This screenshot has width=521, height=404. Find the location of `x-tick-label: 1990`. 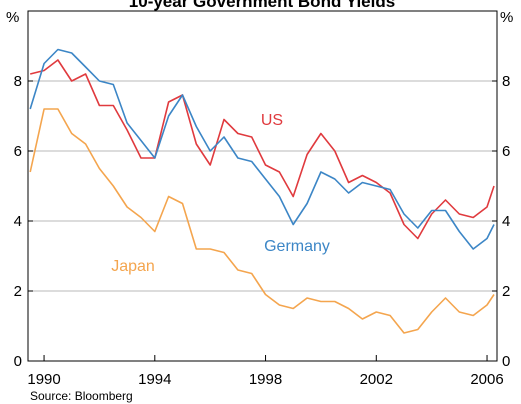

x-tick-label: 1990 is located at coordinates (43, 379).